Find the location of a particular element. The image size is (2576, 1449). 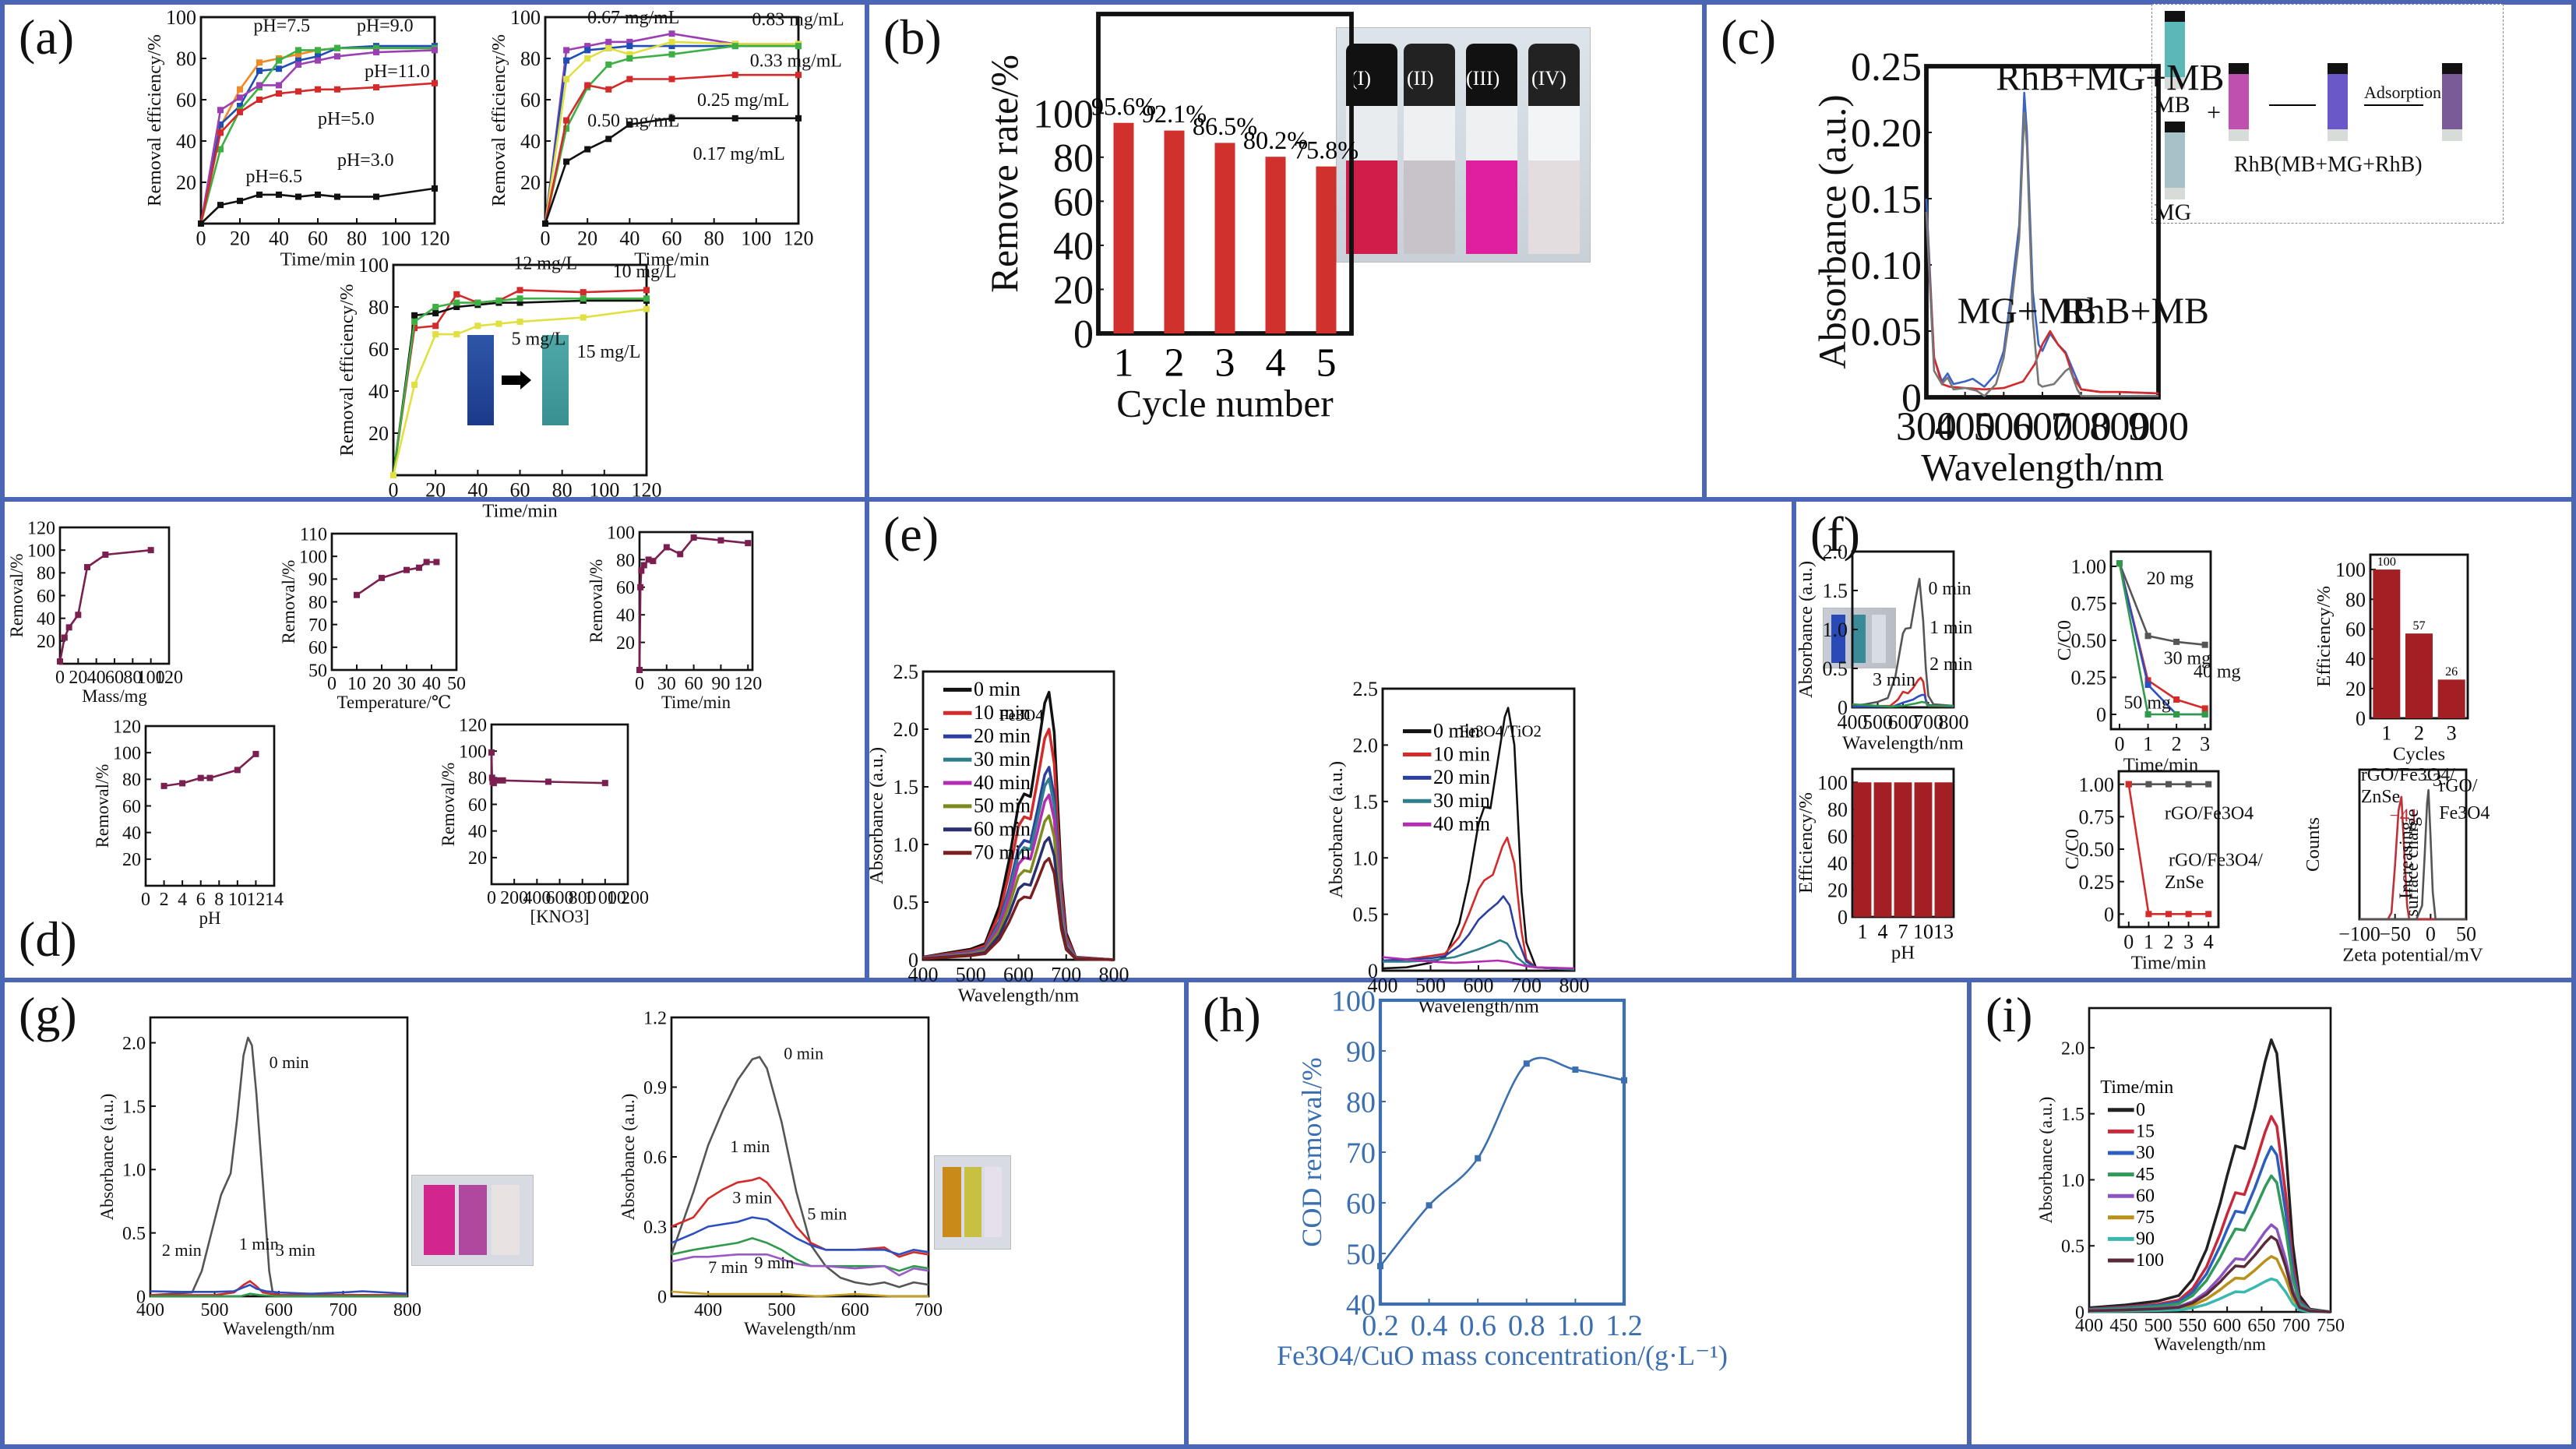

x-tick-label: 50 is located at coordinates (2466, 934).